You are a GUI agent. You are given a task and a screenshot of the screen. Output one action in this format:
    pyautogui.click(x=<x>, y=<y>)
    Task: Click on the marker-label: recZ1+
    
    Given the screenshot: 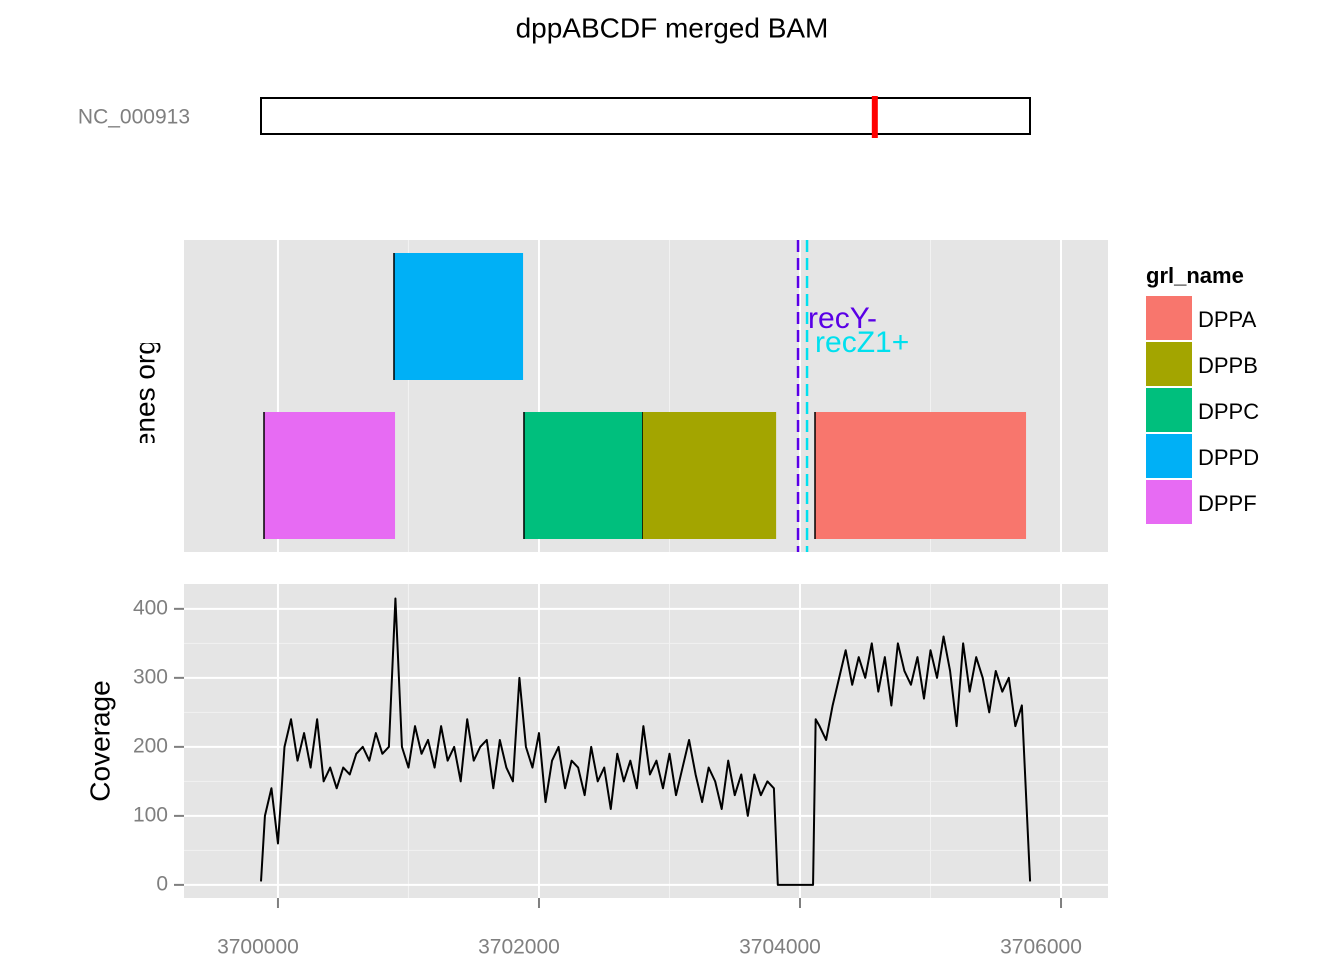 What is the action you would take?
    pyautogui.click(x=862, y=342)
    